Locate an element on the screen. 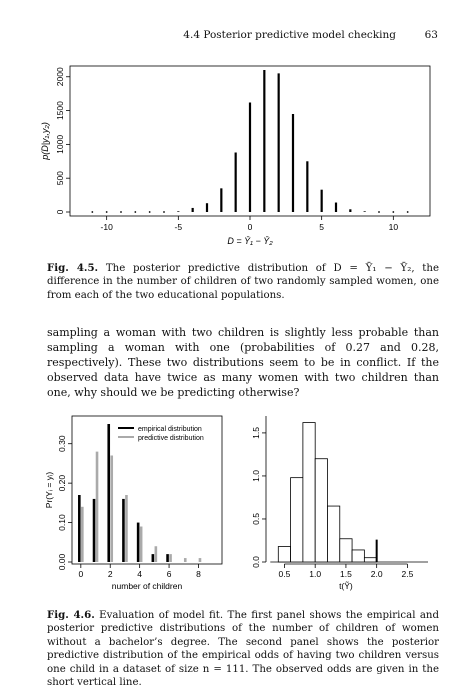 This screenshot has width=474, height=689. y-tick-label: 0.10 is located at coordinates (62, 522).